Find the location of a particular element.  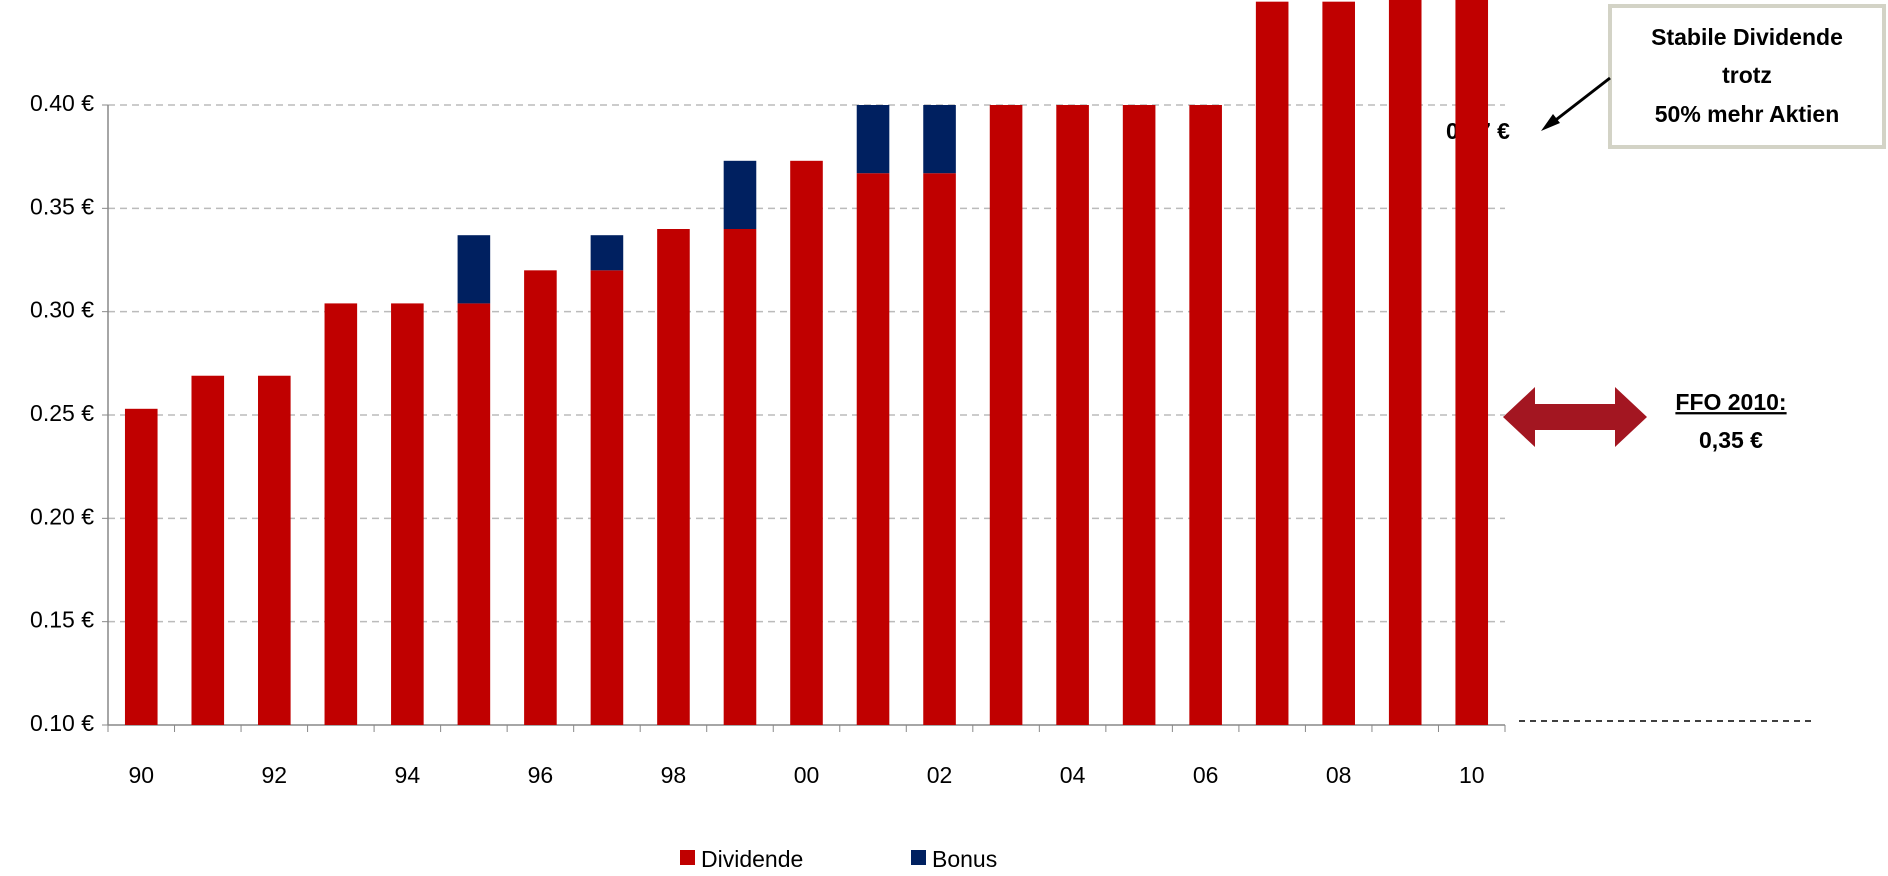

ffo-value: 0,35 € is located at coordinates (1731, 440).